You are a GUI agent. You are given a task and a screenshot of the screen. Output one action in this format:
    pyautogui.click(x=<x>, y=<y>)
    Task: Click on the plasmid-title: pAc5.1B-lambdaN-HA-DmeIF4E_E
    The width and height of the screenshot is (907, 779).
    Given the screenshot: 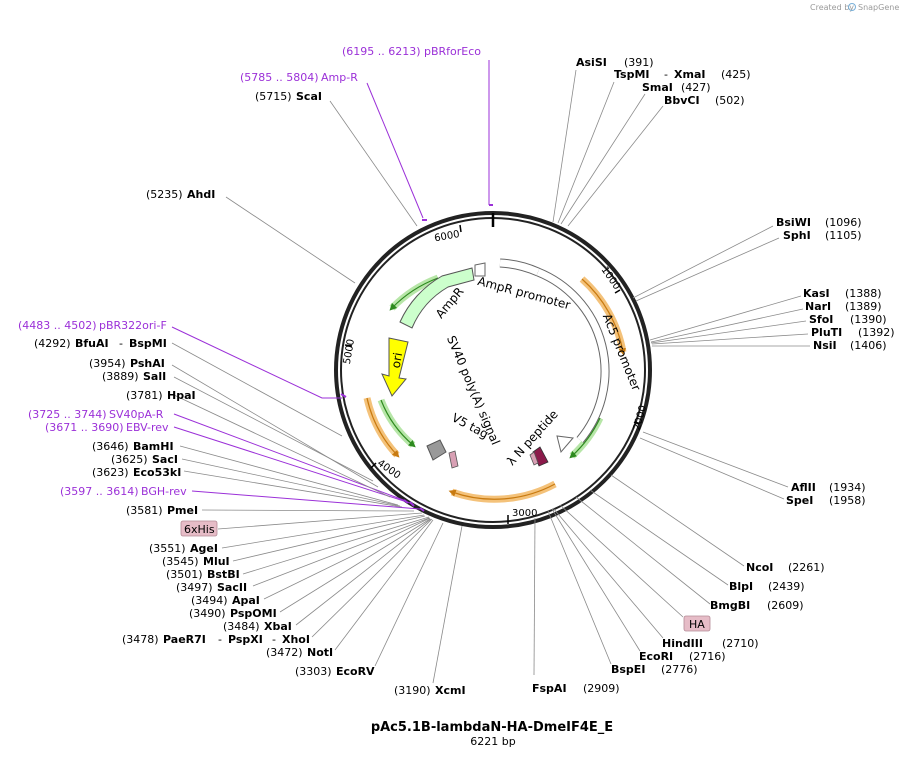 What is the action you would take?
    pyautogui.click(x=492, y=727)
    